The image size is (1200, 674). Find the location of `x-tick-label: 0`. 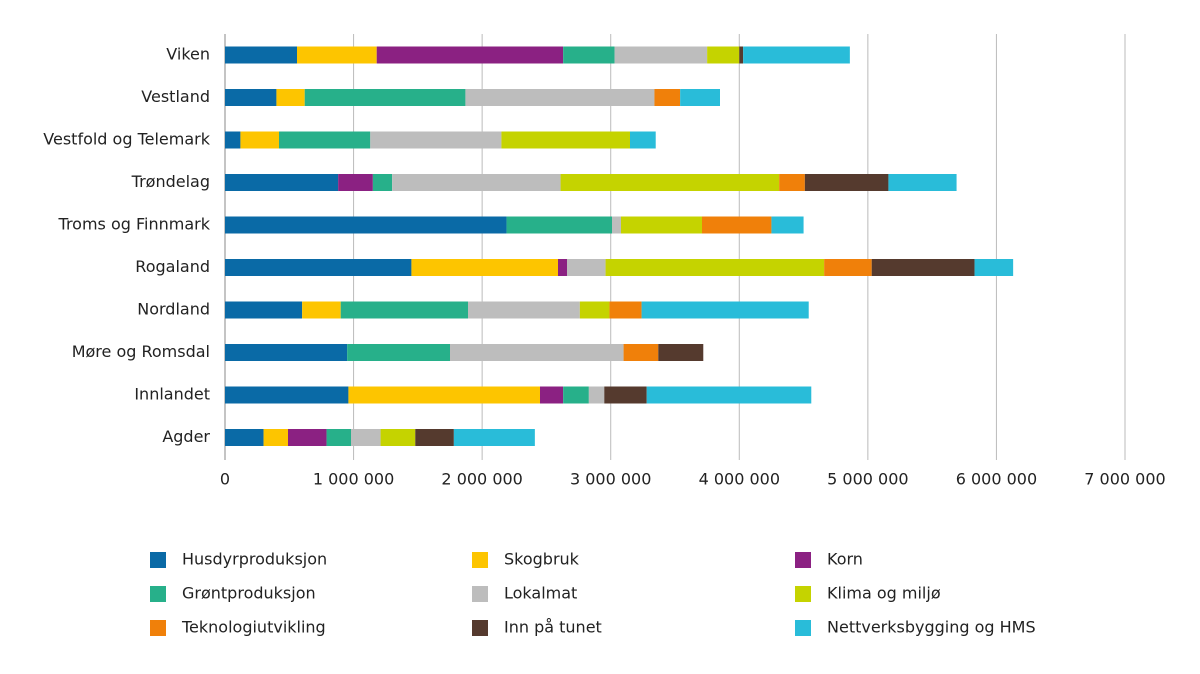

x-tick-label: 0 is located at coordinates (225, 479).